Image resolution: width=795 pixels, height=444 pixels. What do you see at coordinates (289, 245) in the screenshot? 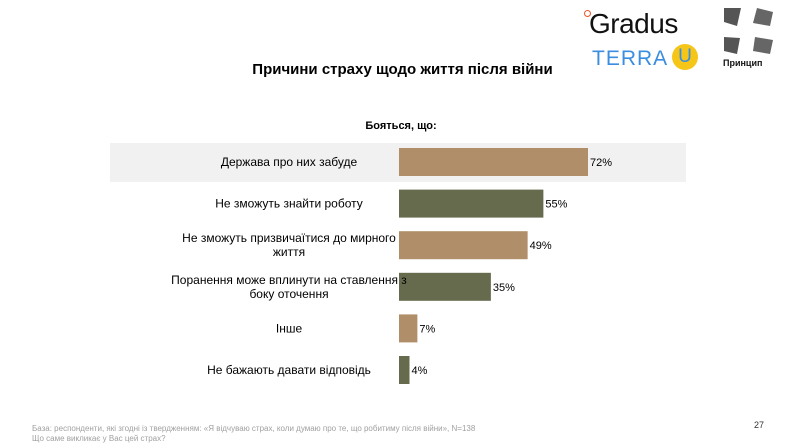
I see `category-label: Не зможуть призвичаїтися до мирного життя` at bounding box center [289, 245].